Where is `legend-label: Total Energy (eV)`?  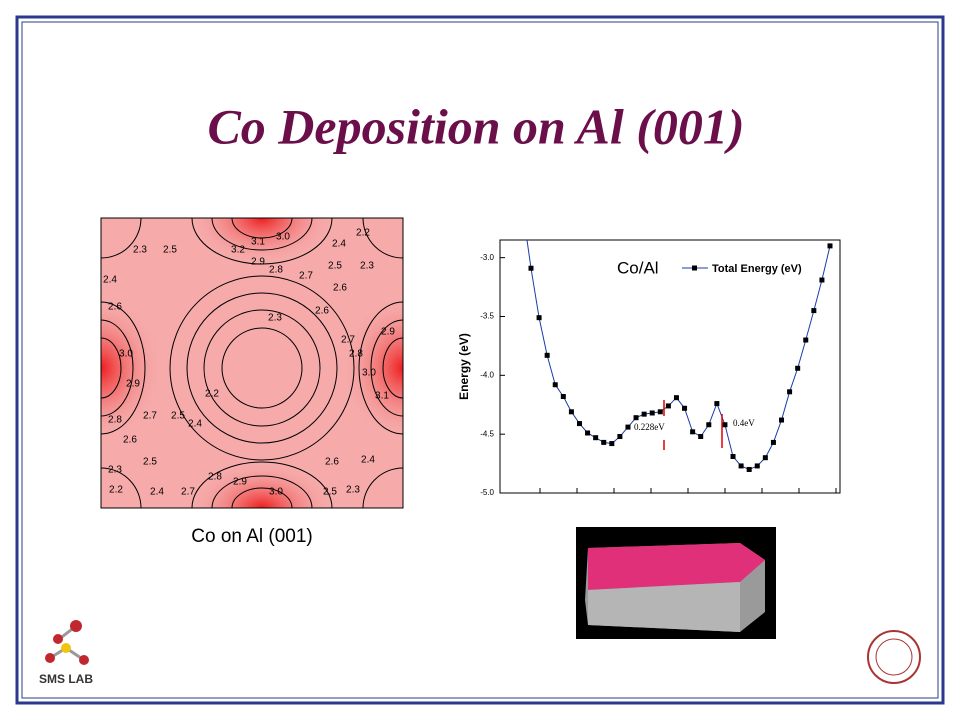 legend-label: Total Energy (eV) is located at coordinates (757, 269).